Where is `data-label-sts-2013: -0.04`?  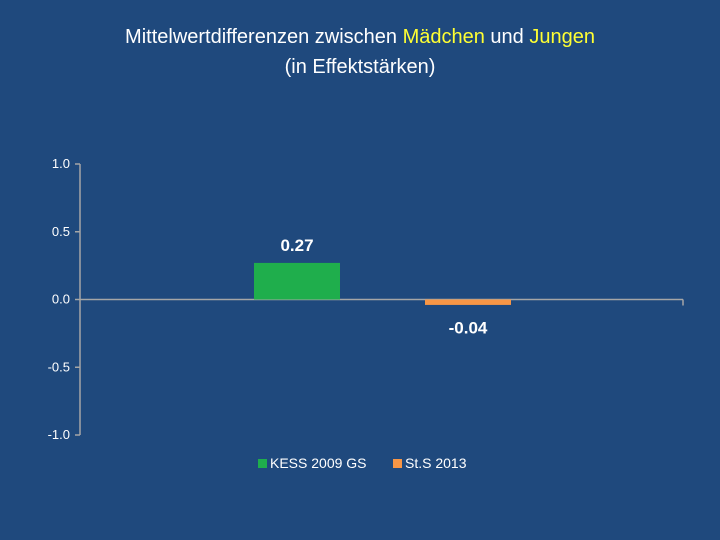
data-label-sts-2013: -0.04 is located at coordinates (468, 328).